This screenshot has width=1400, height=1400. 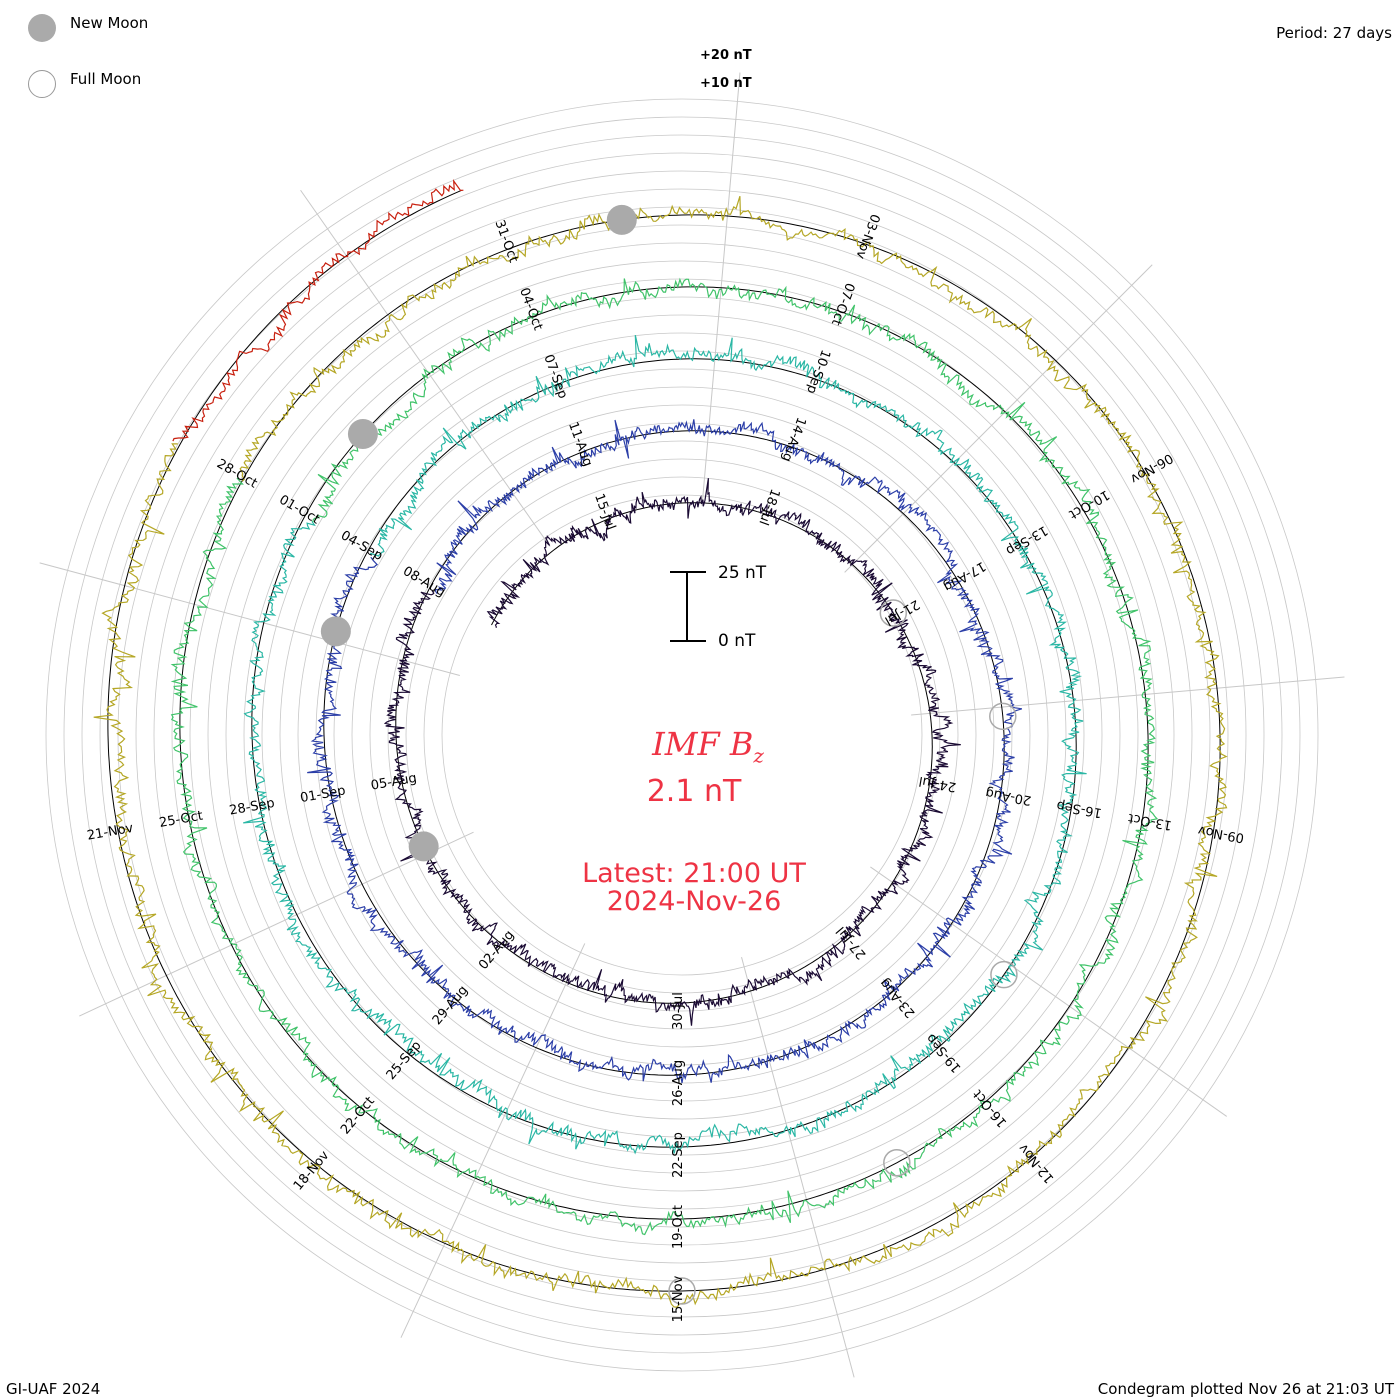 I want to click on scale-top-label: 25 nT, so click(x=742, y=573).